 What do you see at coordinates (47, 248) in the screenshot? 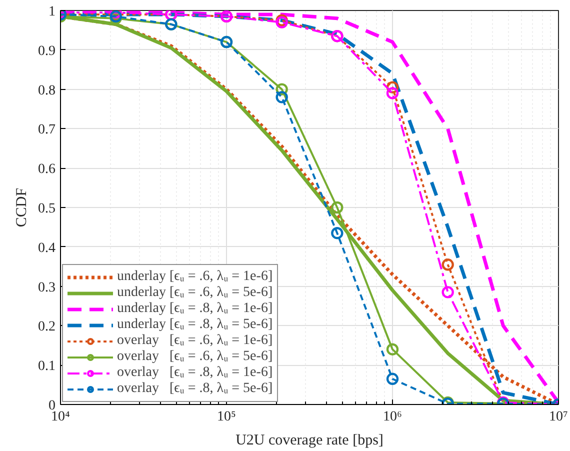
I see `y-tick-label: 0.4` at bounding box center [47, 248].